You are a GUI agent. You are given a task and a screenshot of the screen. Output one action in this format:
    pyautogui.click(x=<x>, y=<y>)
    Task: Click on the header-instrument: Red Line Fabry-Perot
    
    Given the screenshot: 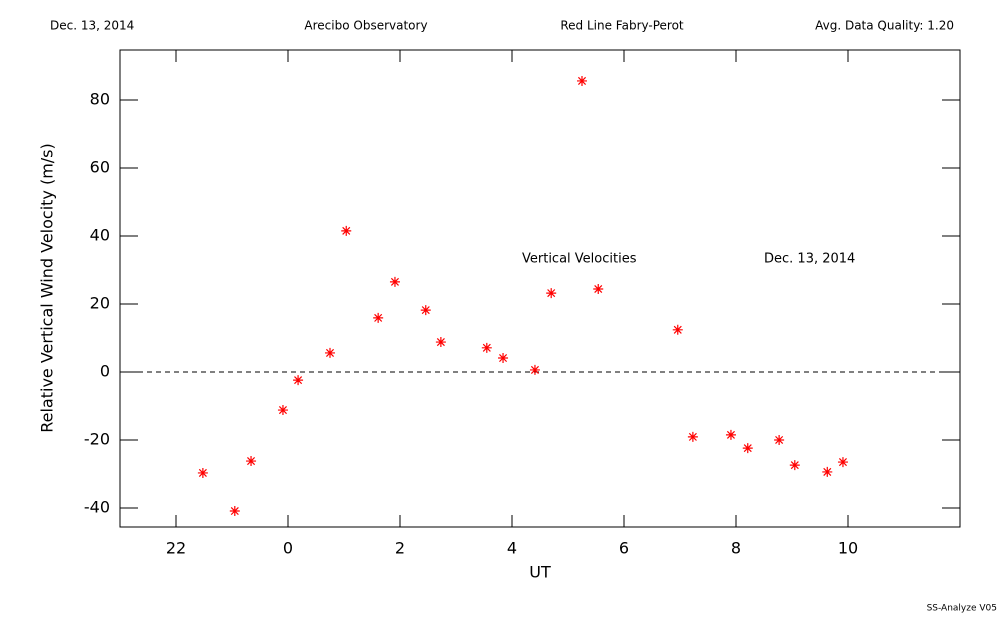 What is the action you would take?
    pyautogui.click(x=622, y=26)
    